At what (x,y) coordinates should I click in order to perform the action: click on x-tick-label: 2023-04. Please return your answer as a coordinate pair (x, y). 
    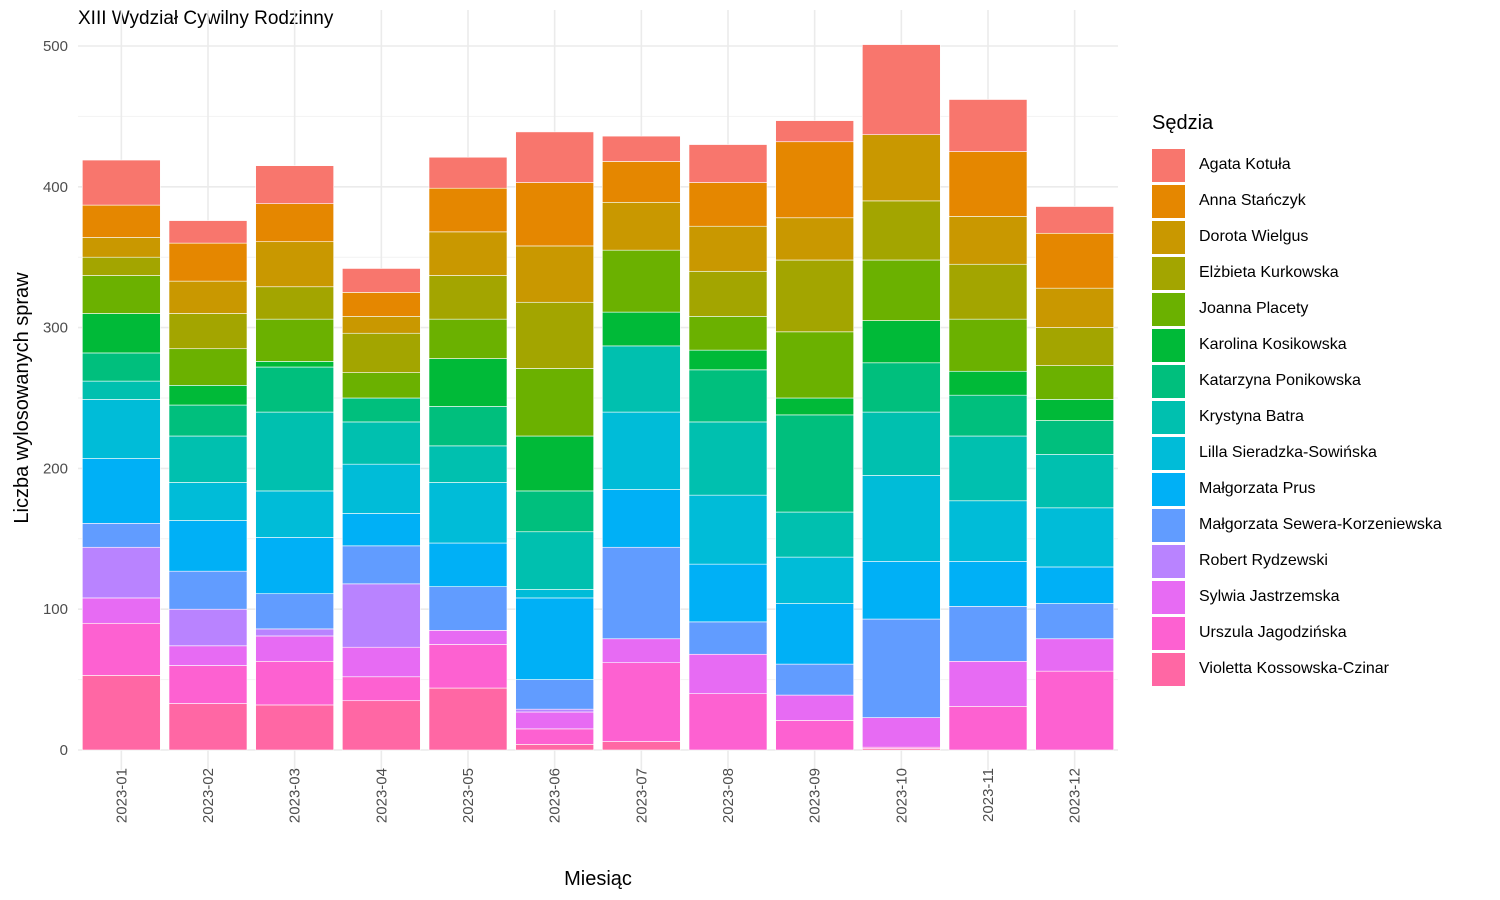
    Looking at the image, I should click on (381, 795).